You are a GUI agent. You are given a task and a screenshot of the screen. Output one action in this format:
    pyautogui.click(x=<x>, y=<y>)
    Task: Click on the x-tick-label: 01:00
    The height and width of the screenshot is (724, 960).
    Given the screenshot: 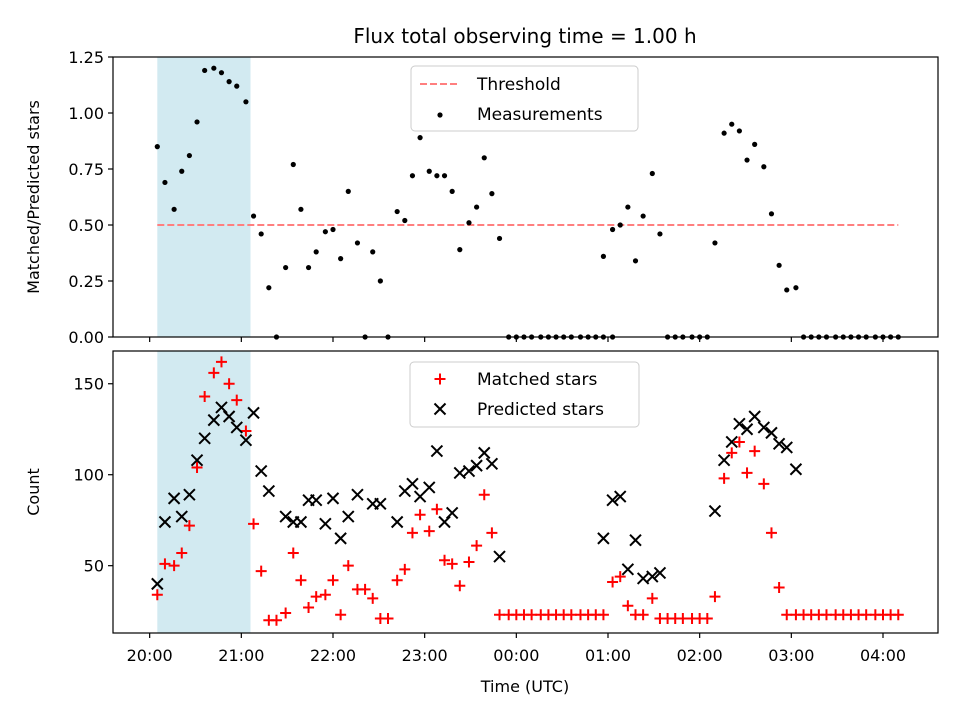 What is the action you would take?
    pyautogui.click(x=608, y=655)
    